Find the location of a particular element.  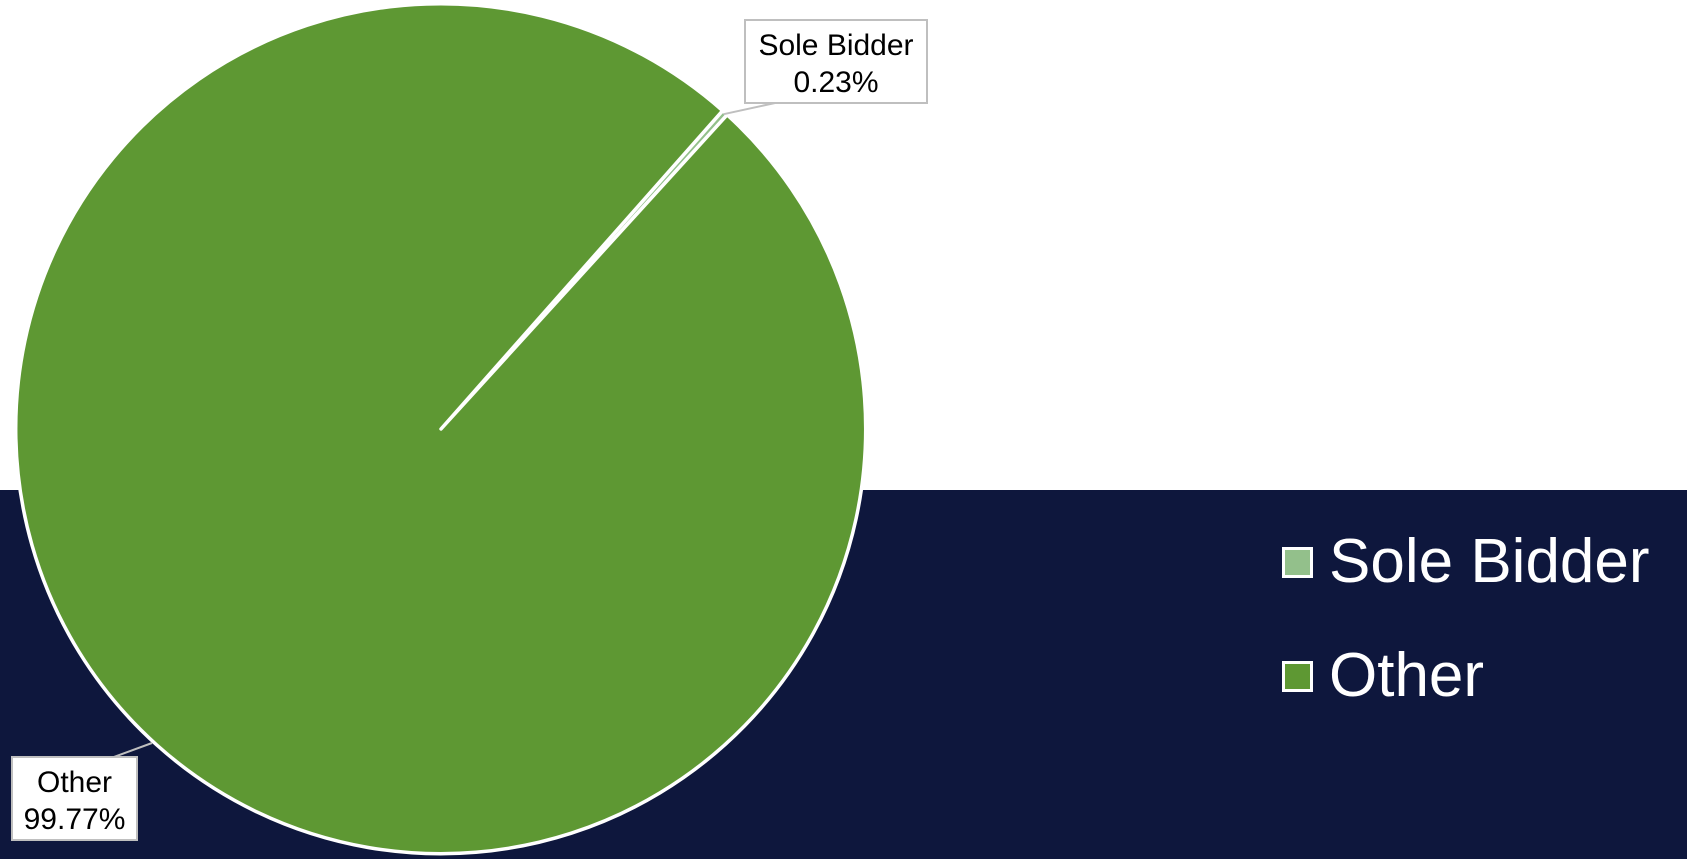

data-label-value-sole-bidder: 0.23% is located at coordinates (835, 82).